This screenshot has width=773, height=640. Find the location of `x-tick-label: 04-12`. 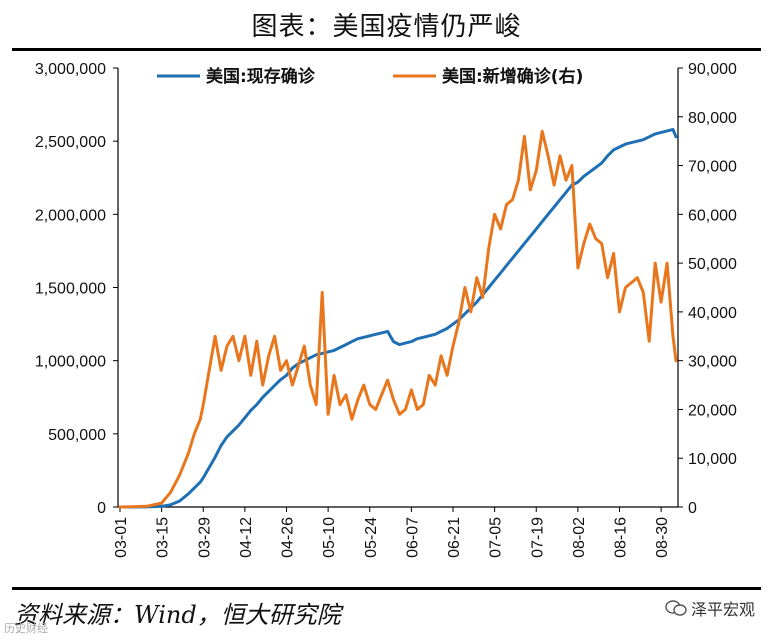

x-tick-label: 04-12 is located at coordinates (246, 537).